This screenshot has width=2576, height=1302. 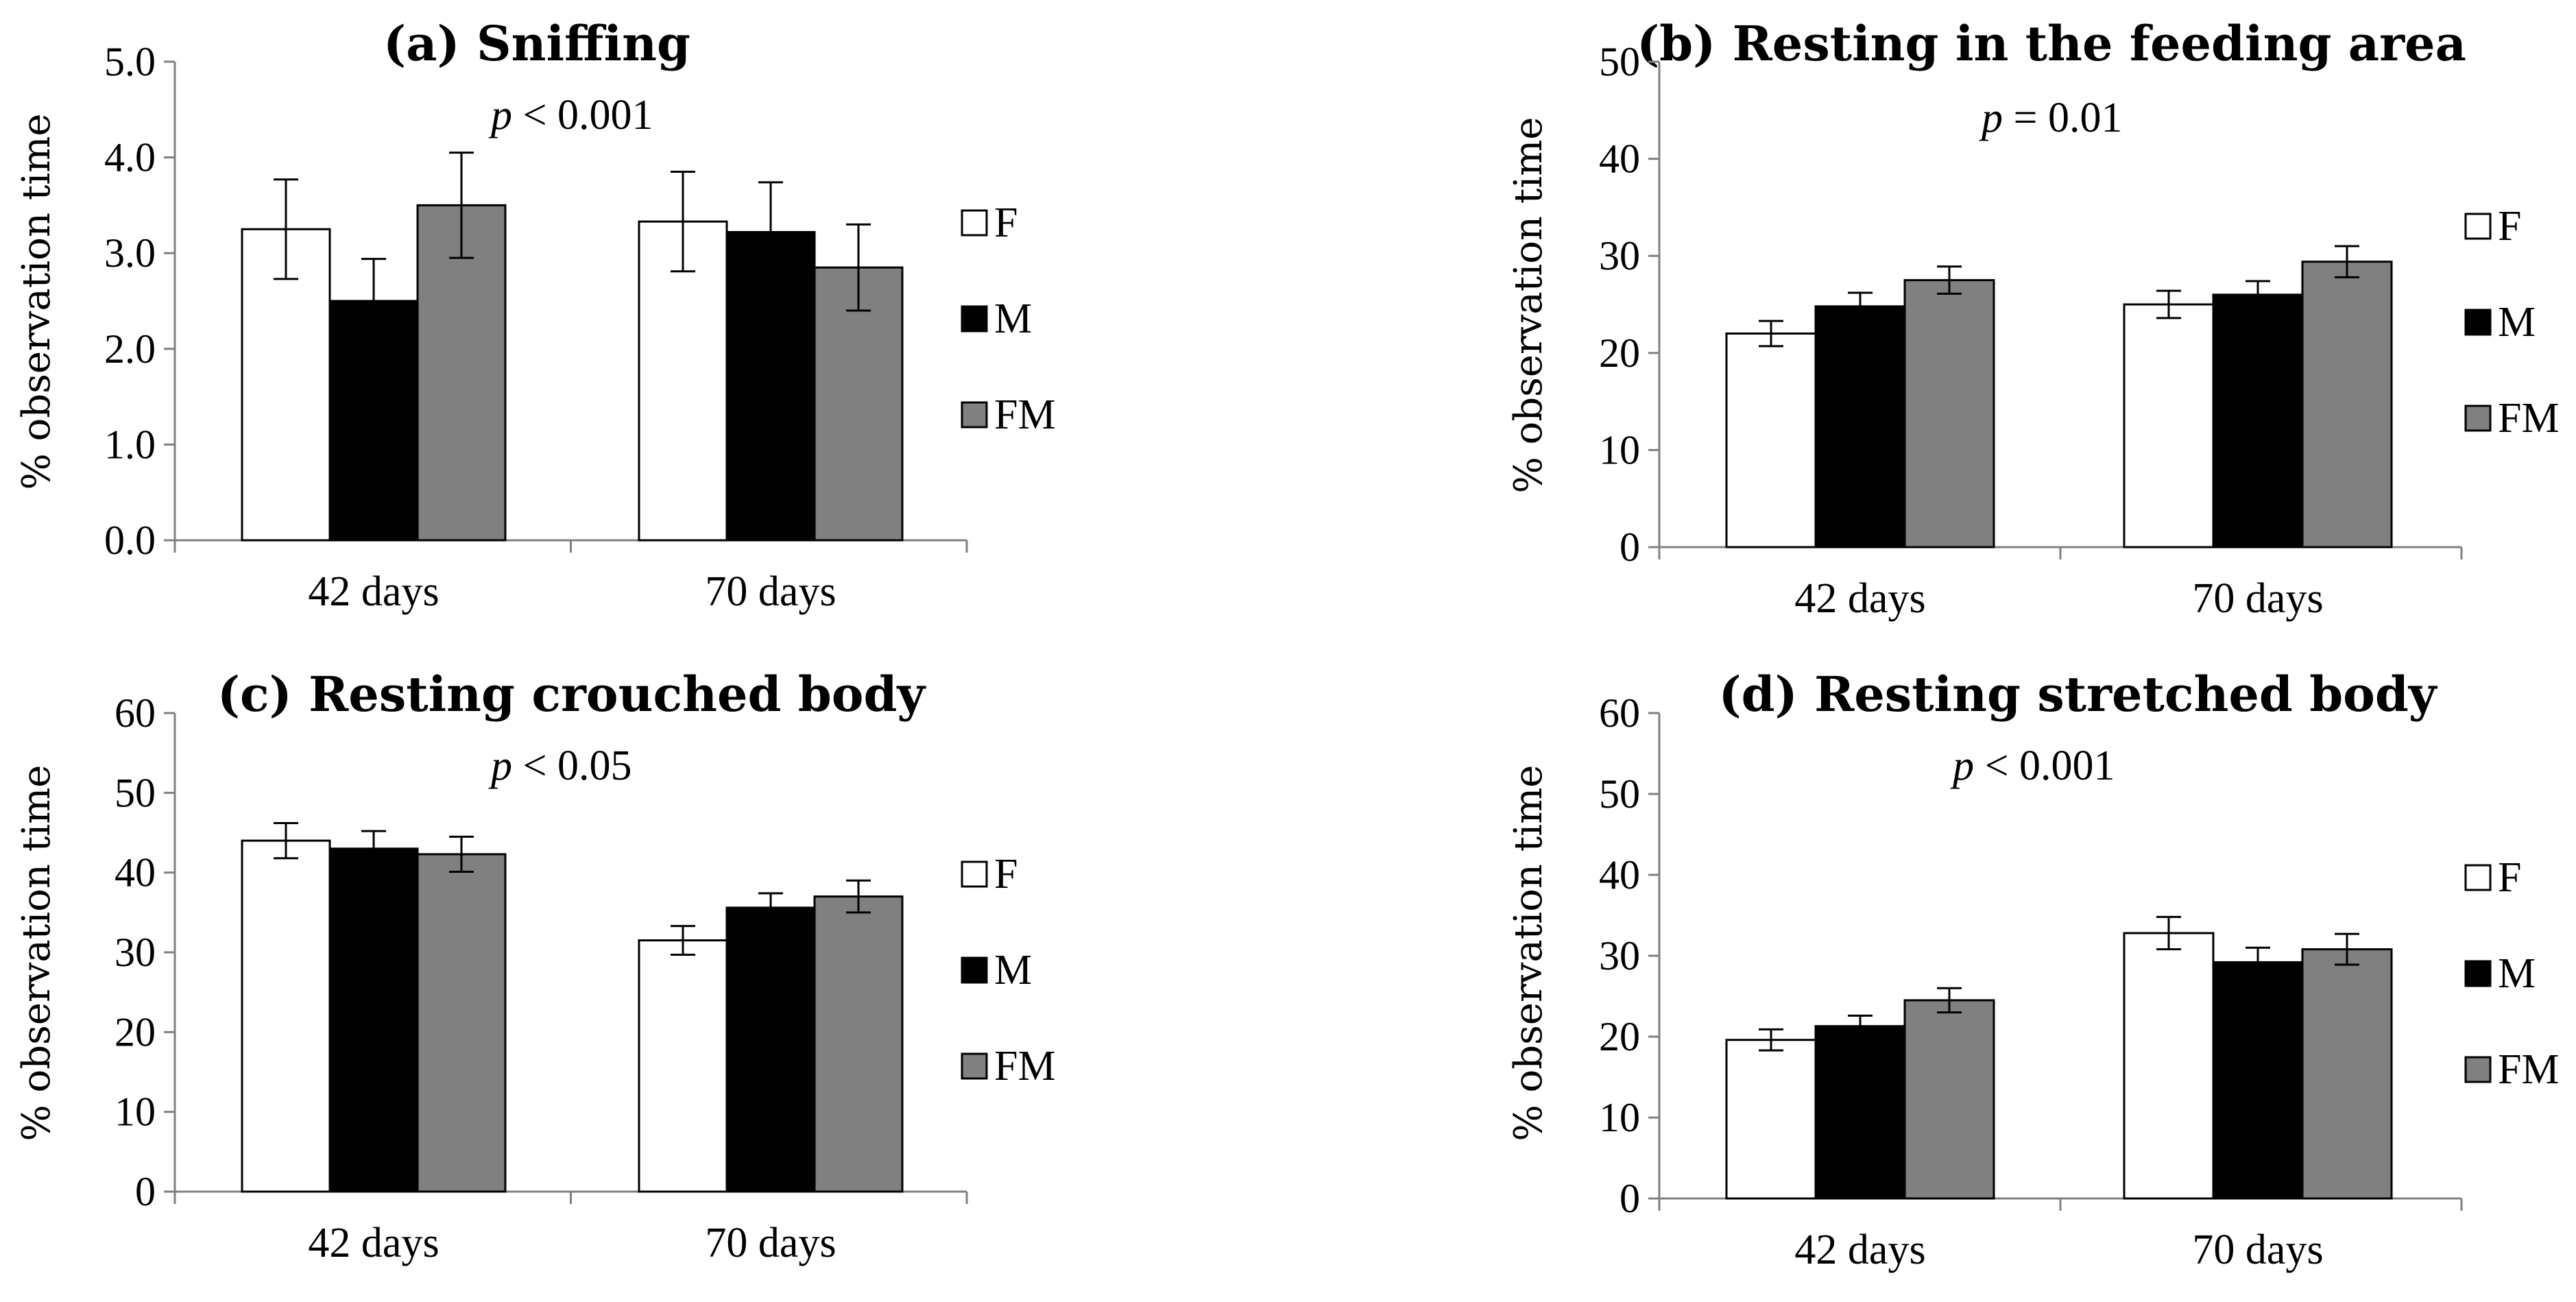 What do you see at coordinates (1529, 306) in the screenshot?
I see `panel-b-y-axis-label: % observation time` at bounding box center [1529, 306].